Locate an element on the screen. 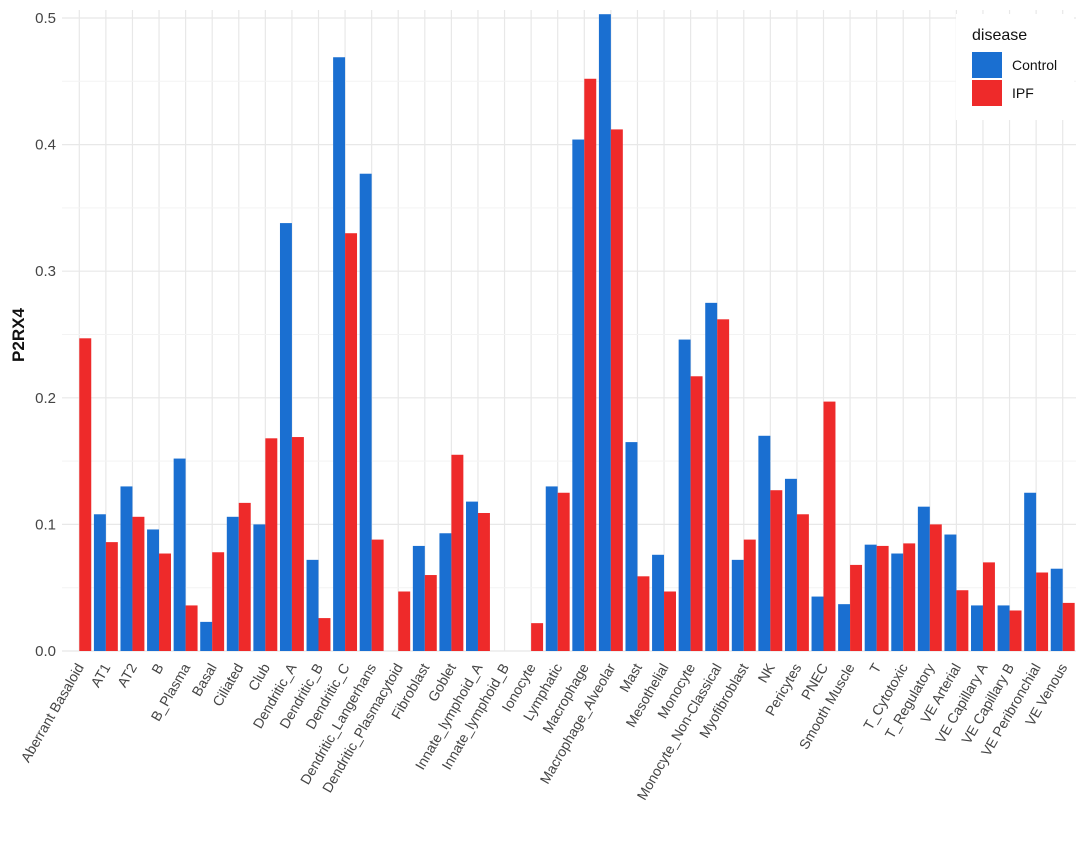  bar-control-myofibroblast is located at coordinates (737, 605).